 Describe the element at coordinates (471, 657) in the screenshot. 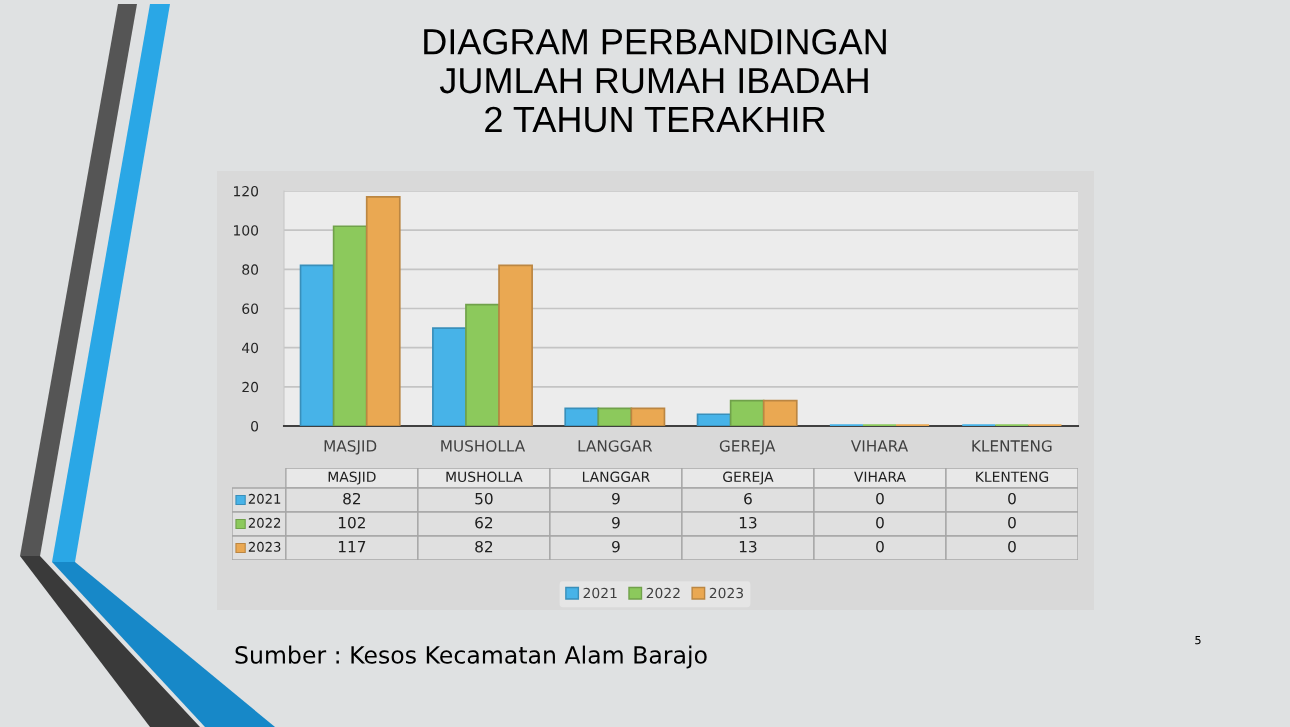

I see `text: Sumber : Kesos Kecamatan Alam Barajo` at that location.